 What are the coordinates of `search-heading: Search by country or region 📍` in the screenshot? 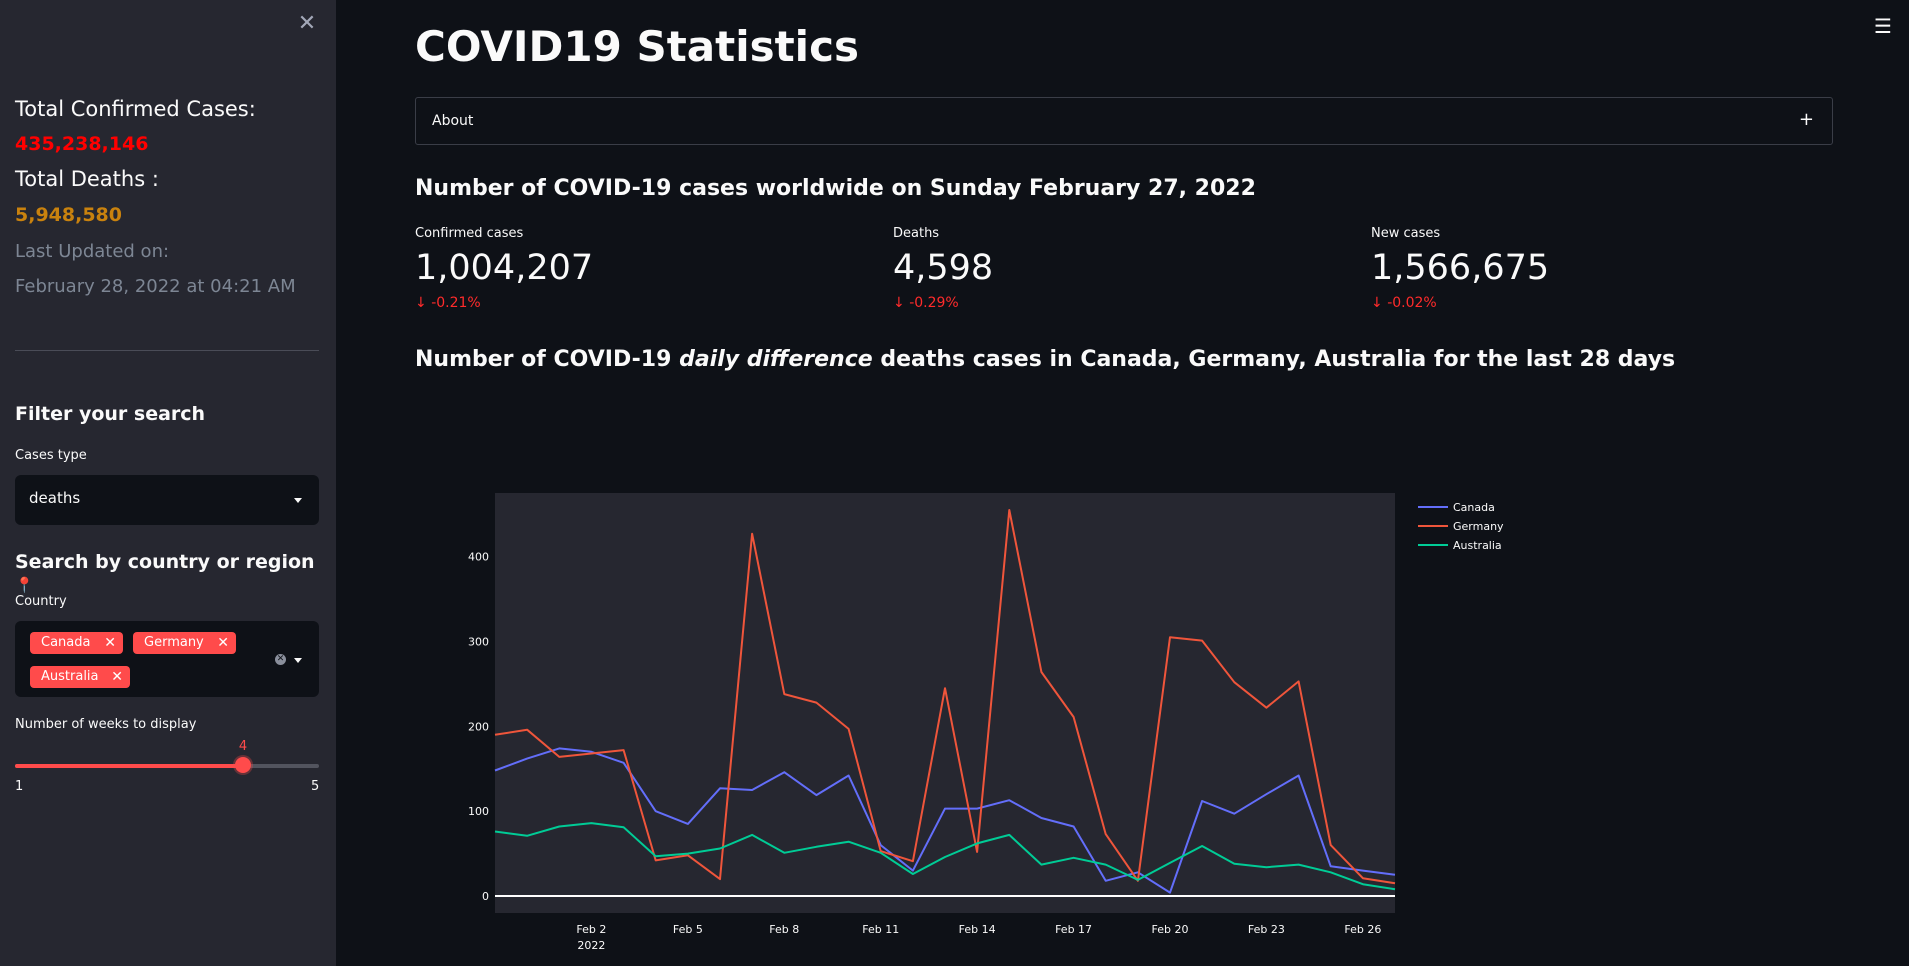 It's located at (175, 573).